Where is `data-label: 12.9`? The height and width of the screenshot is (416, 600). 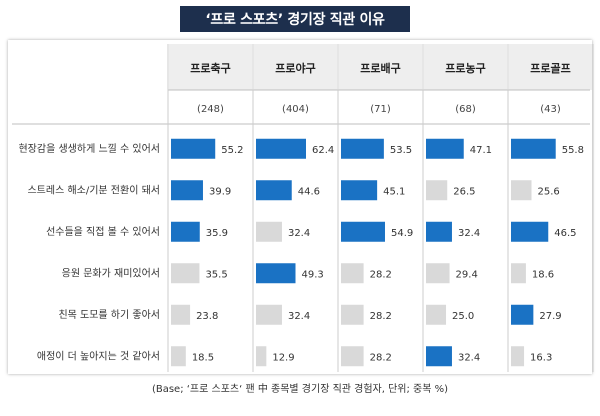 data-label: 12.9 is located at coordinates (283, 357).